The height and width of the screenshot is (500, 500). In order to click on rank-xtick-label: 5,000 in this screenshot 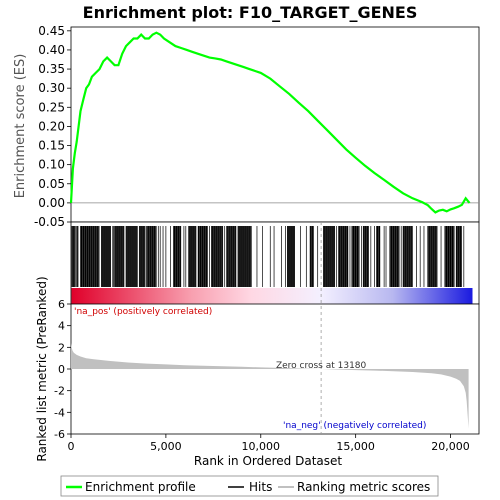, I will do `click(166, 446)`.